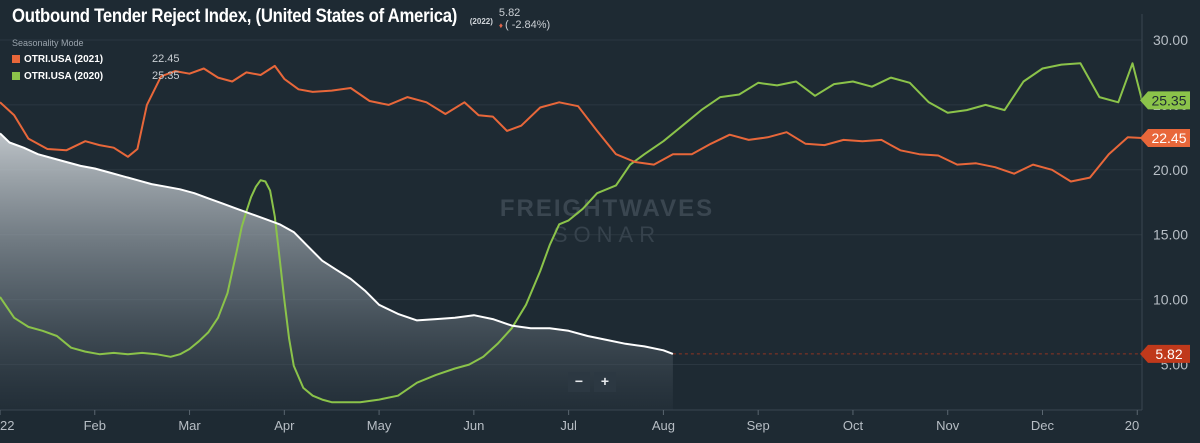 The width and height of the screenshot is (1200, 443). What do you see at coordinates (1170, 40) in the screenshot?
I see `y-tick-label: 30.00` at bounding box center [1170, 40].